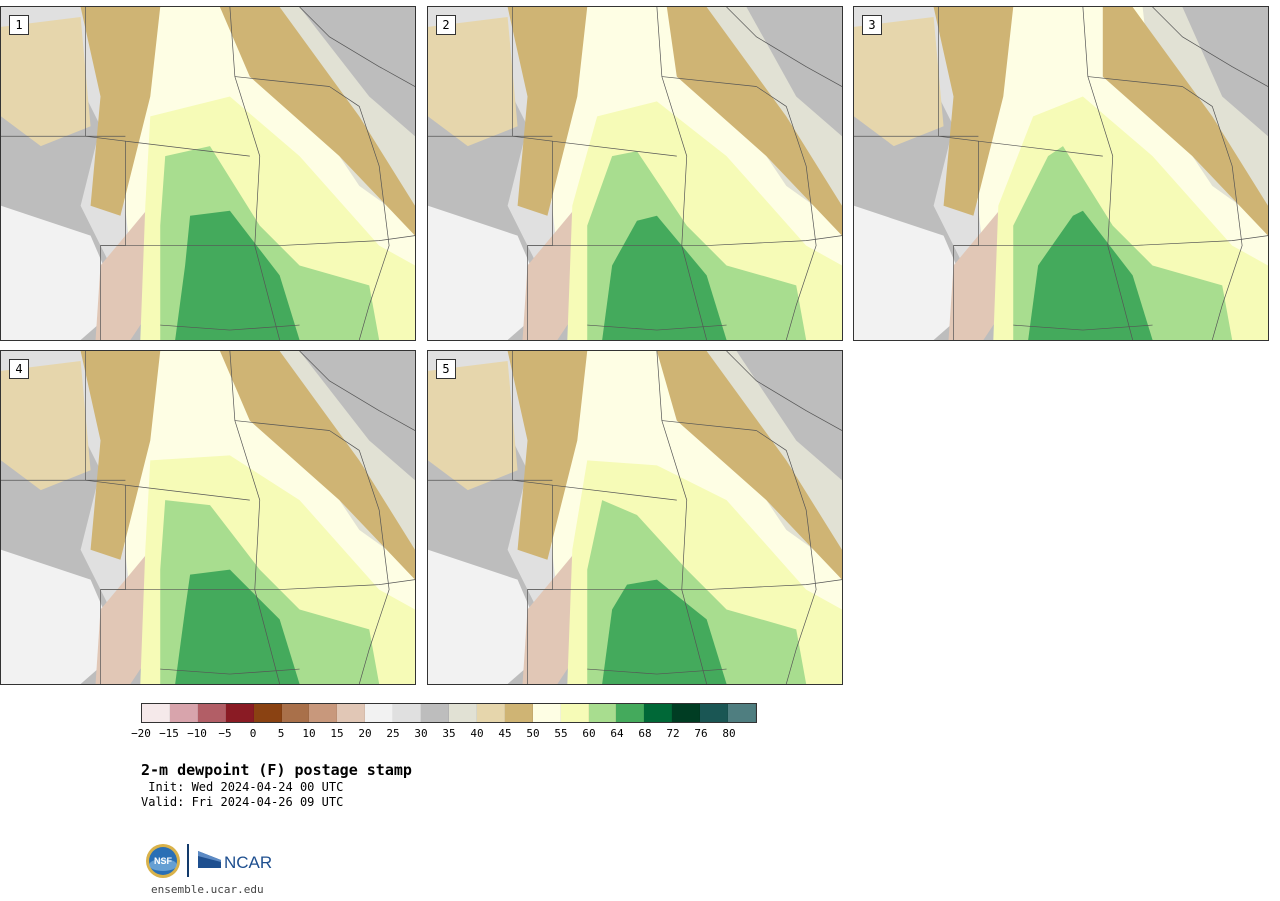 The image size is (1280, 901). I want to click on nsf-logo: NSF, so click(163, 861).